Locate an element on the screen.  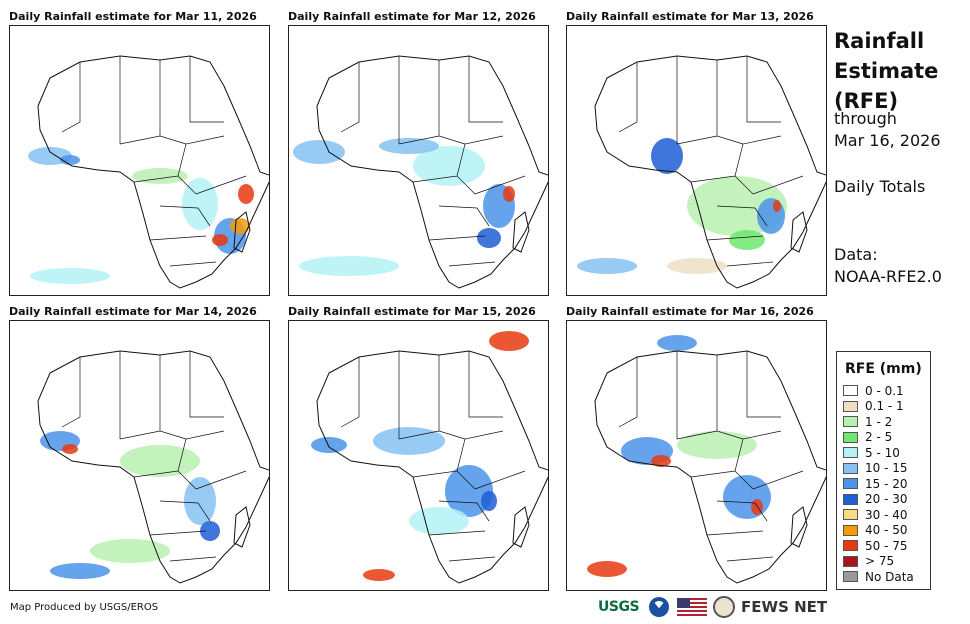
map-panel-mar13 is located at coordinates (696, 160).